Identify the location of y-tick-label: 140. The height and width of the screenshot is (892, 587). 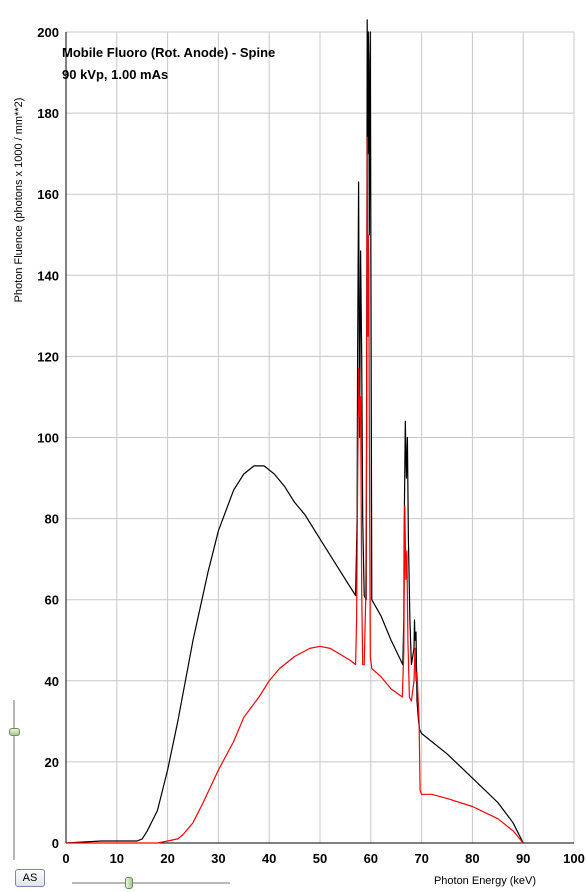
(48, 275).